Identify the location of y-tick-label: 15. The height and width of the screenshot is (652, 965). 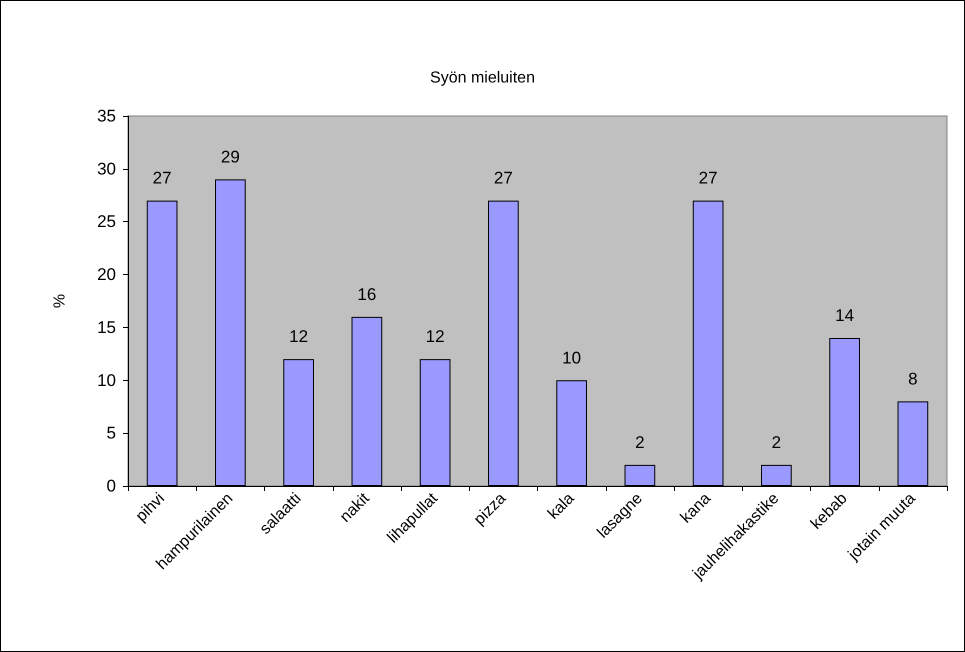
(106, 327).